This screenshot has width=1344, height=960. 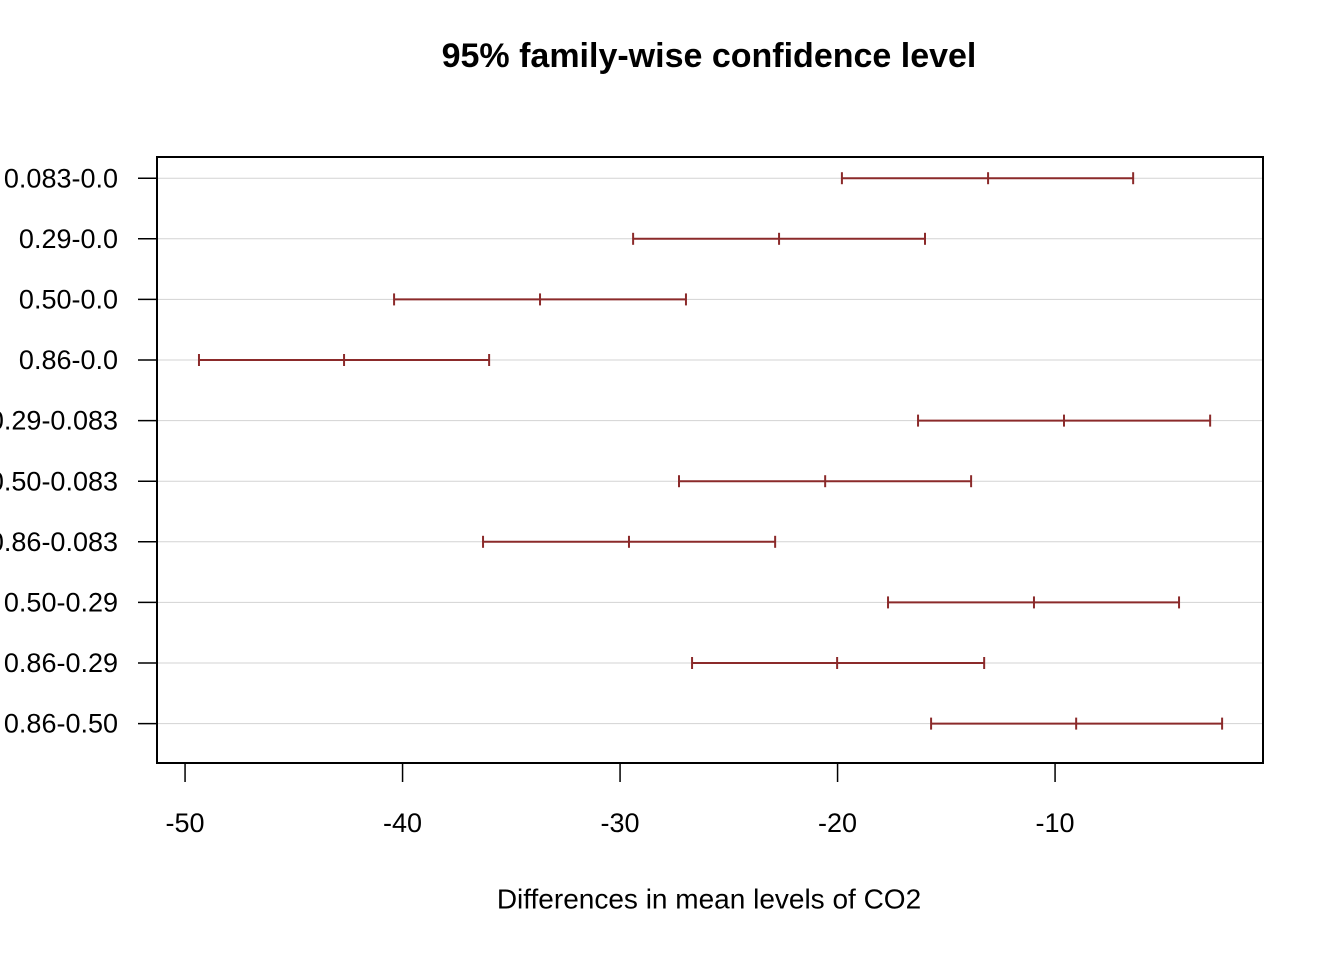 What do you see at coordinates (402, 823) in the screenshot?
I see `x-tick-label: -40` at bounding box center [402, 823].